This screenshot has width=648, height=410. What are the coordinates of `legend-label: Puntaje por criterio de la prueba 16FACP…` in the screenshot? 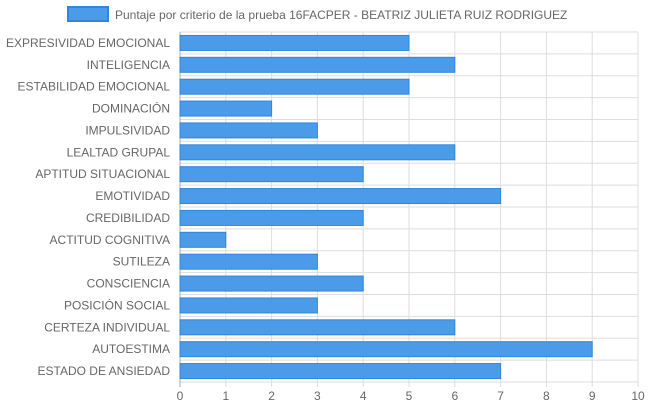 It's located at (341, 15).